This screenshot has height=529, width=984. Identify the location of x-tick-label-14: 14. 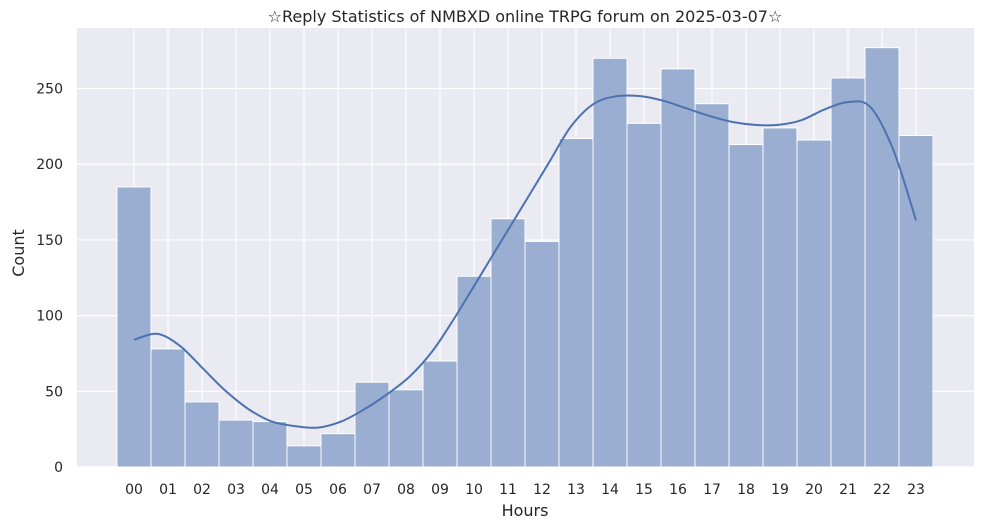
(610, 490).